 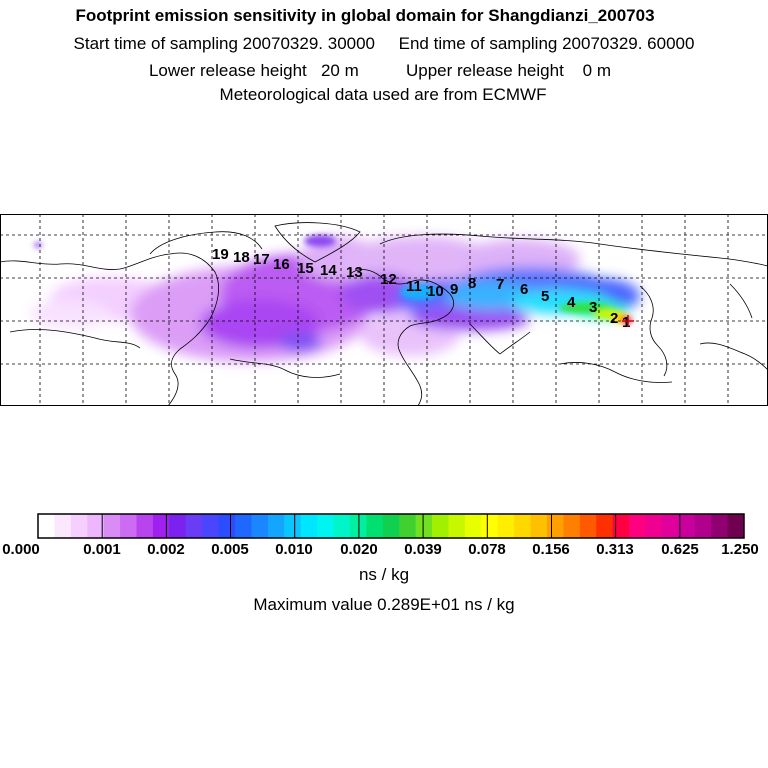 I want to click on trajectory-label: 14, so click(x=328, y=270).